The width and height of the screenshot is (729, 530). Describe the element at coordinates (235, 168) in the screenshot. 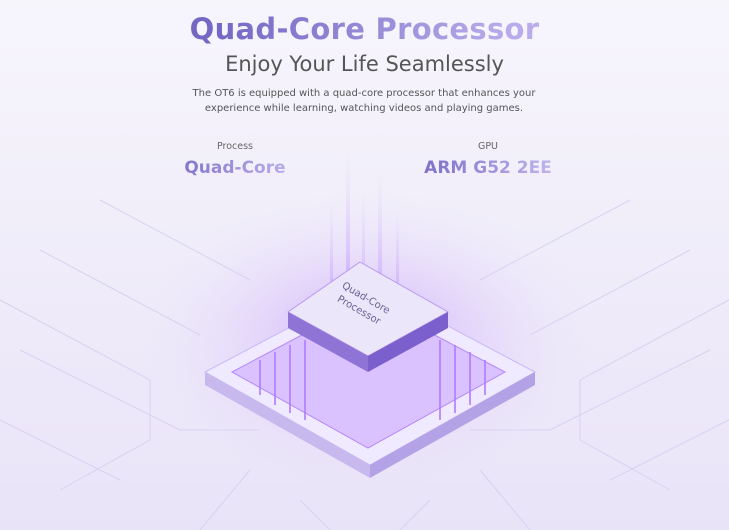

I see `spec-value: Quad-Core` at that location.